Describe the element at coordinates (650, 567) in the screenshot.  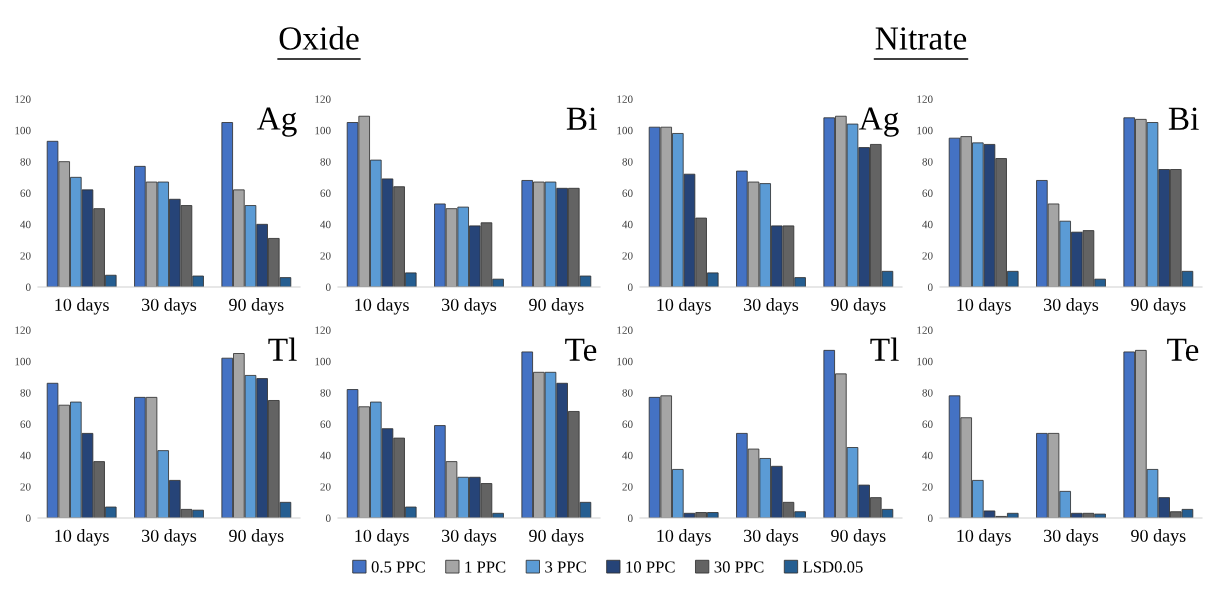
I see `legend-label: 10 PPC` at that location.